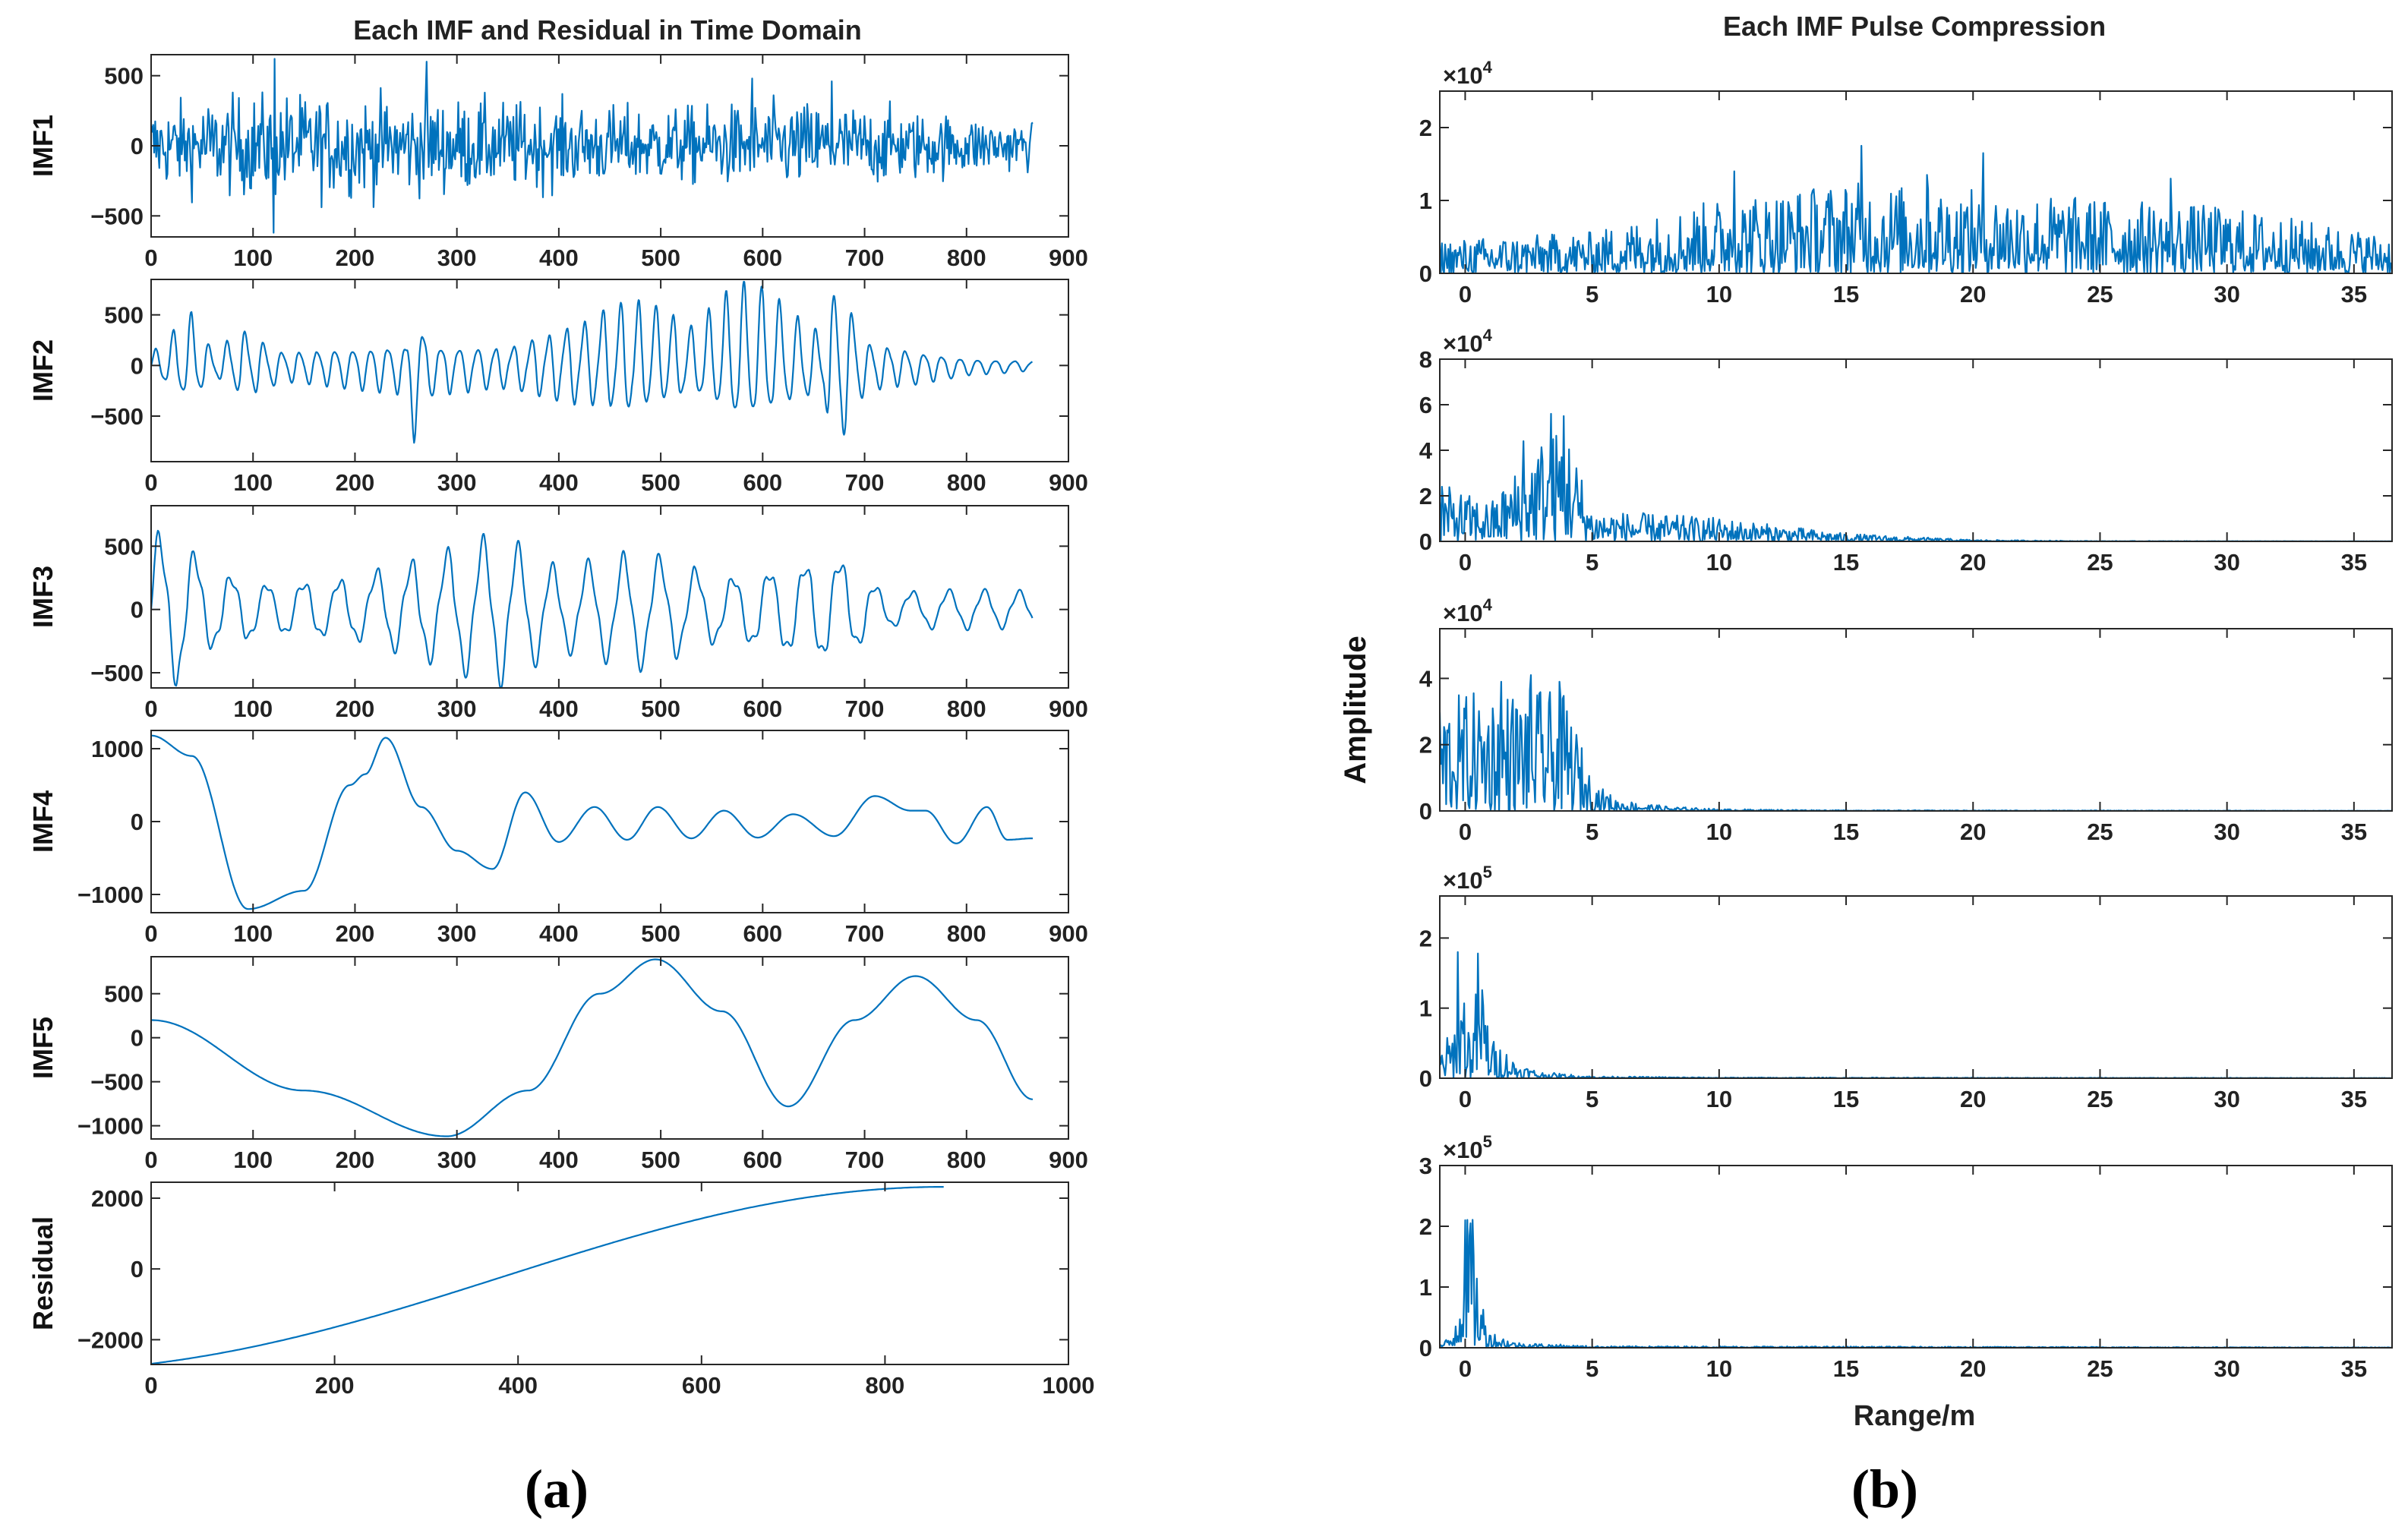 This screenshot has width=2408, height=1530. Describe the element at coordinates (1068, 257) in the screenshot. I see `x-tick-label: 900` at that location.